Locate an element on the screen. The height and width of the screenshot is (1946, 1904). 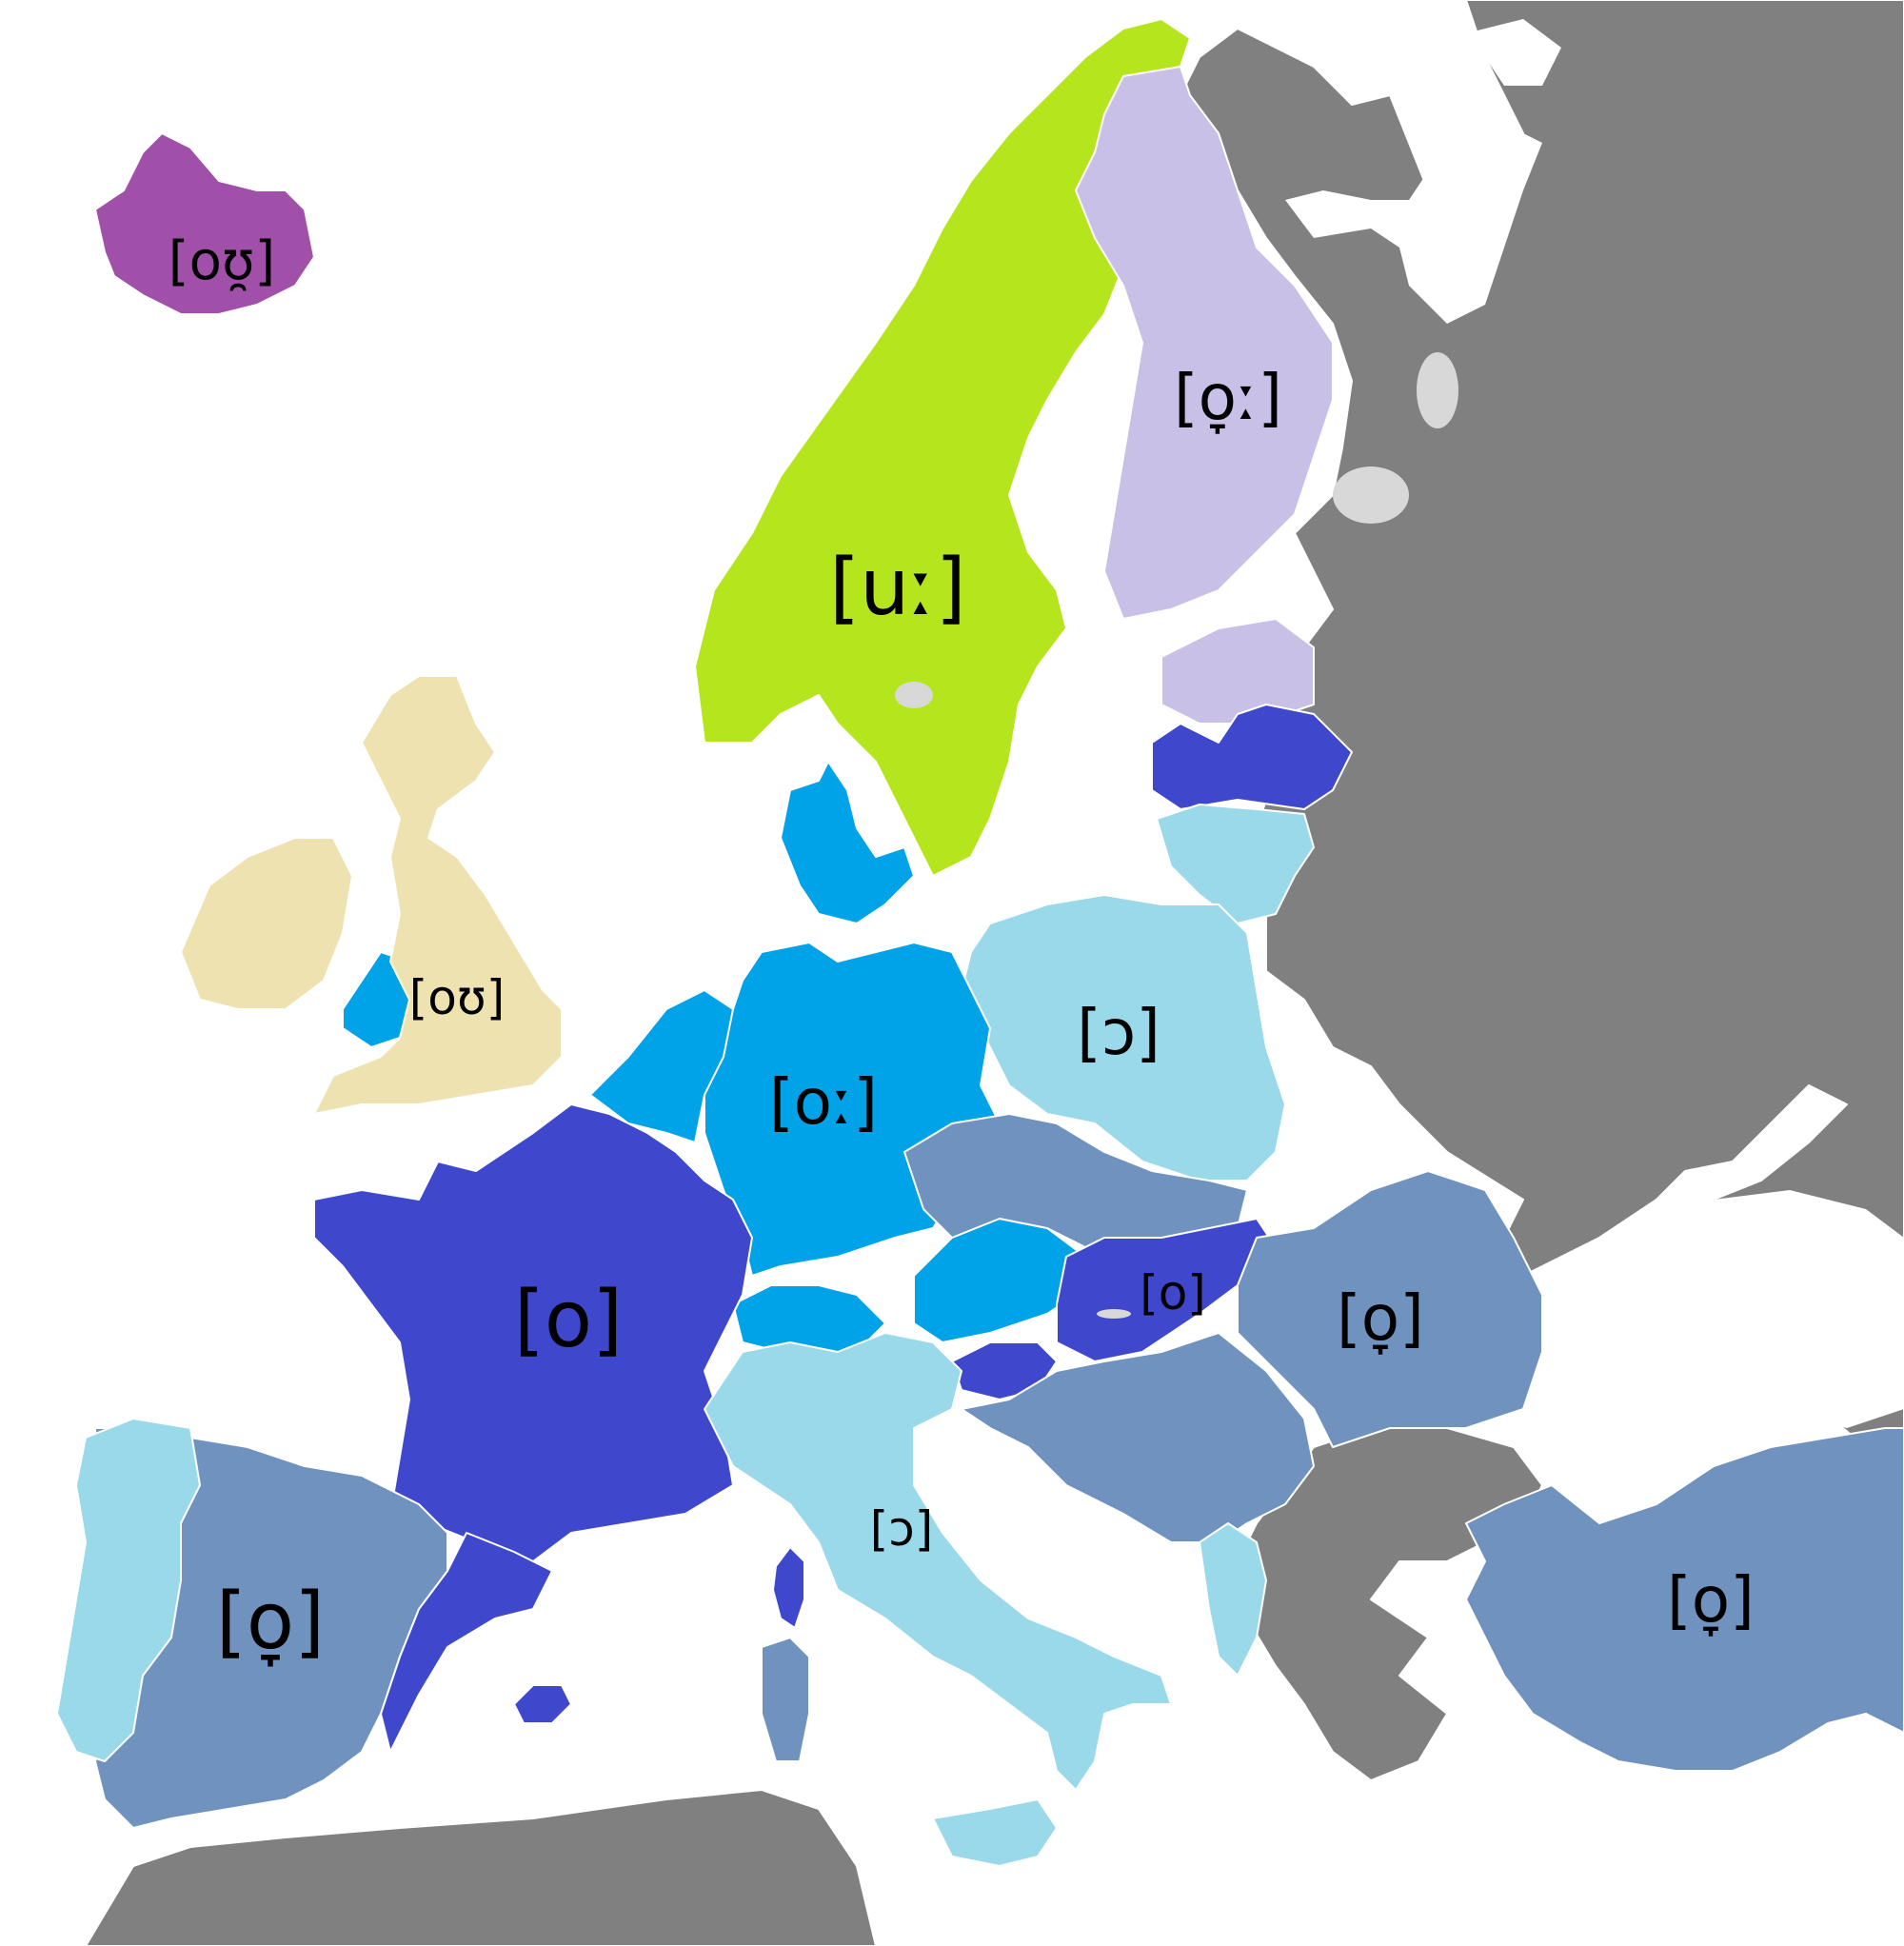
region-estonia is located at coordinates (1237, 671).